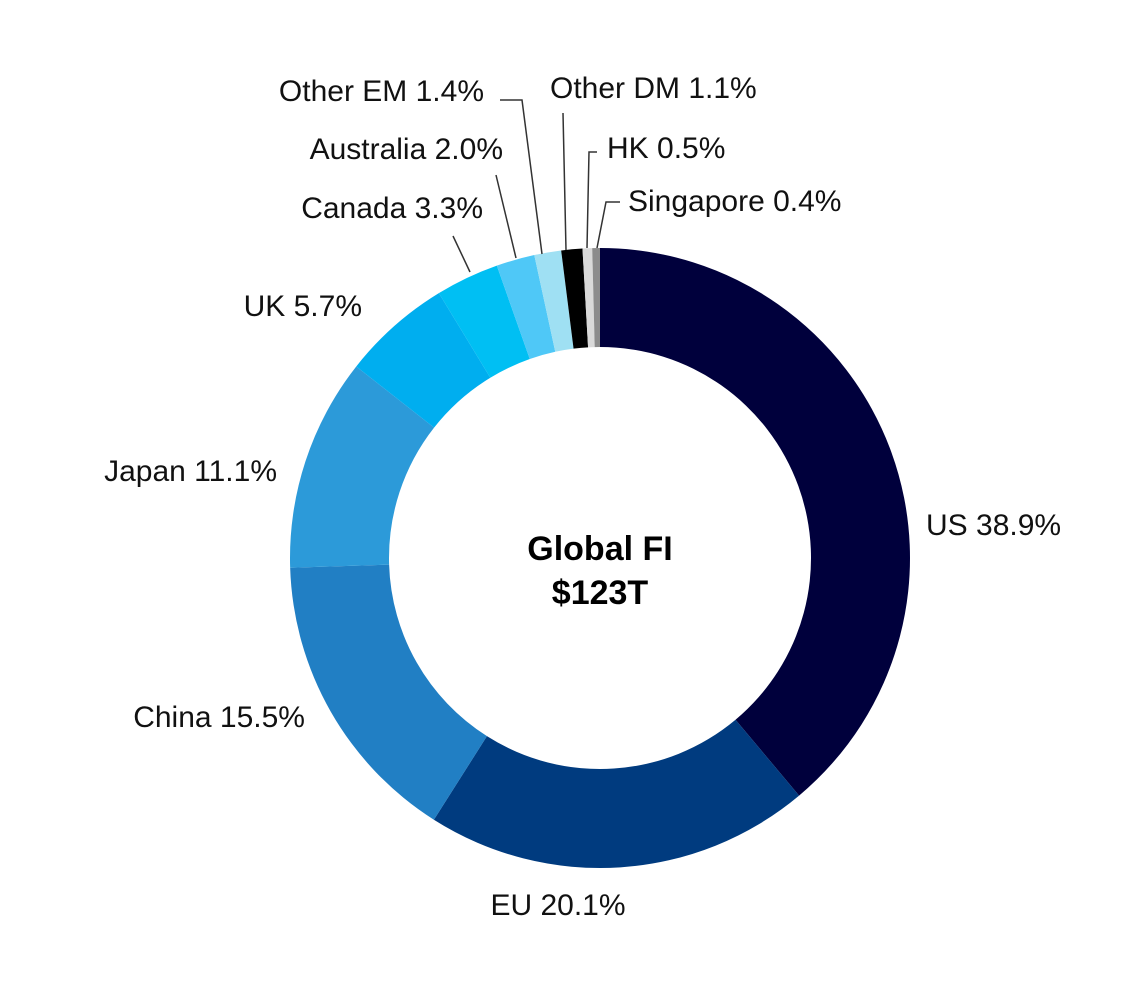 Image resolution: width=1148 pixels, height=985 pixels. Describe the element at coordinates (526, 307) in the screenshot. I see `slice-australia` at that location.